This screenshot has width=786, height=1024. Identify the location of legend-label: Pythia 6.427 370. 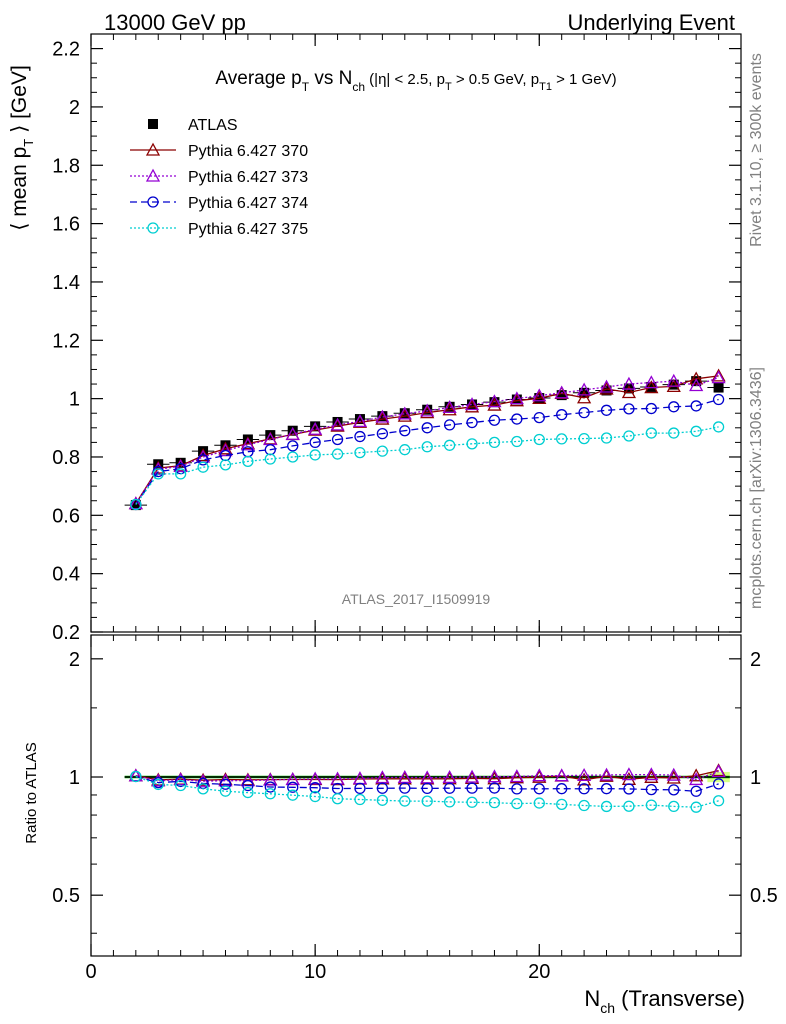
(248, 151).